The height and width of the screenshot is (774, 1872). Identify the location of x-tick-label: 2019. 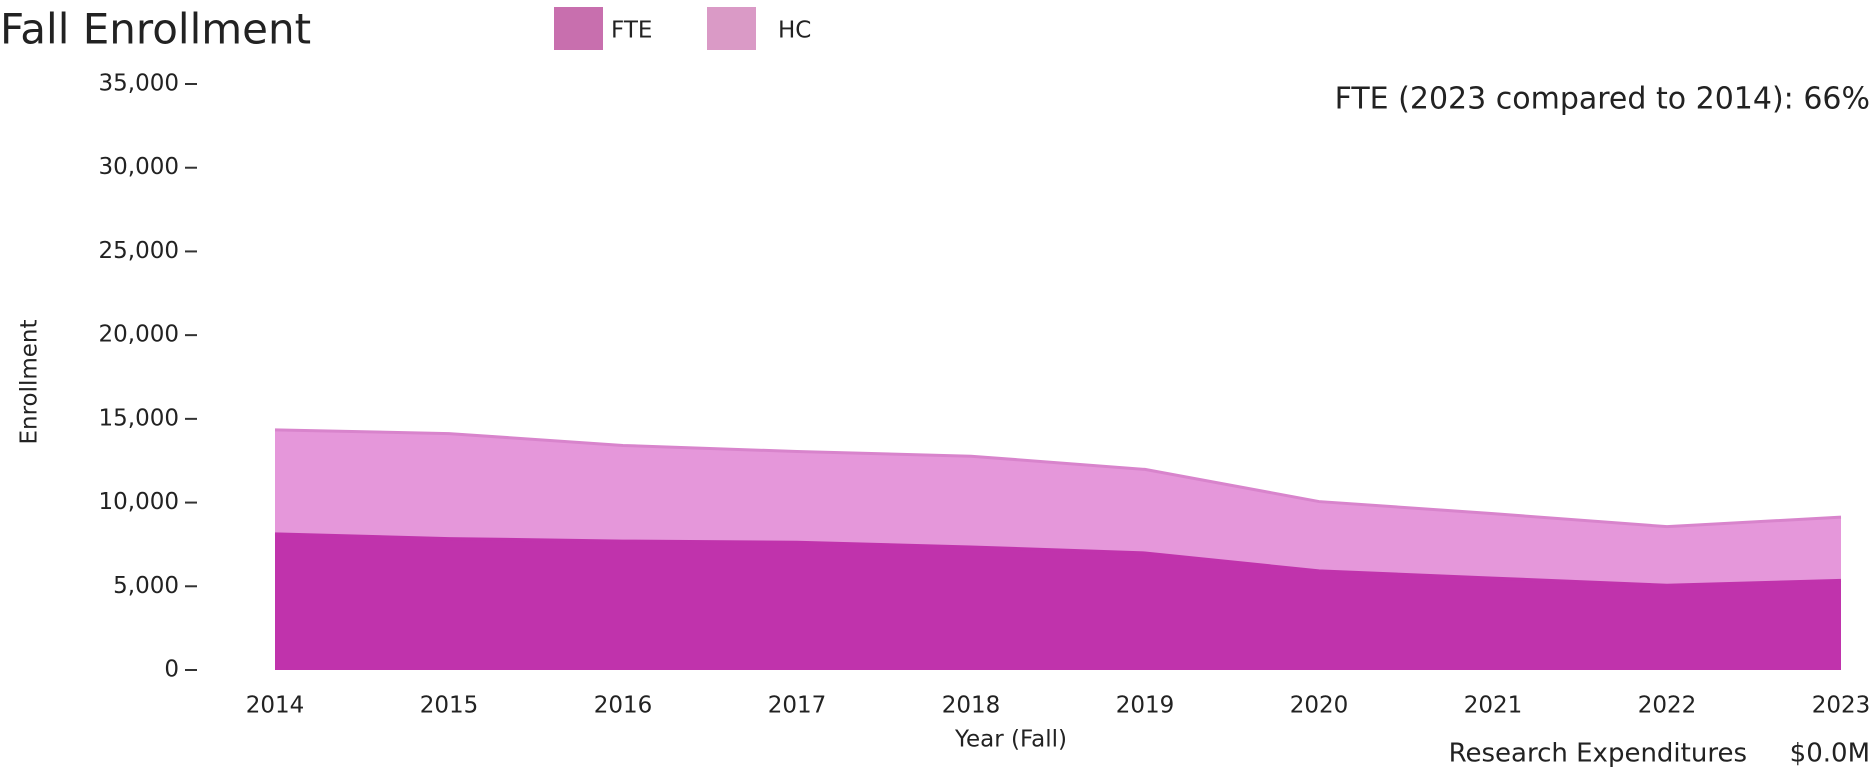
(1145, 706).